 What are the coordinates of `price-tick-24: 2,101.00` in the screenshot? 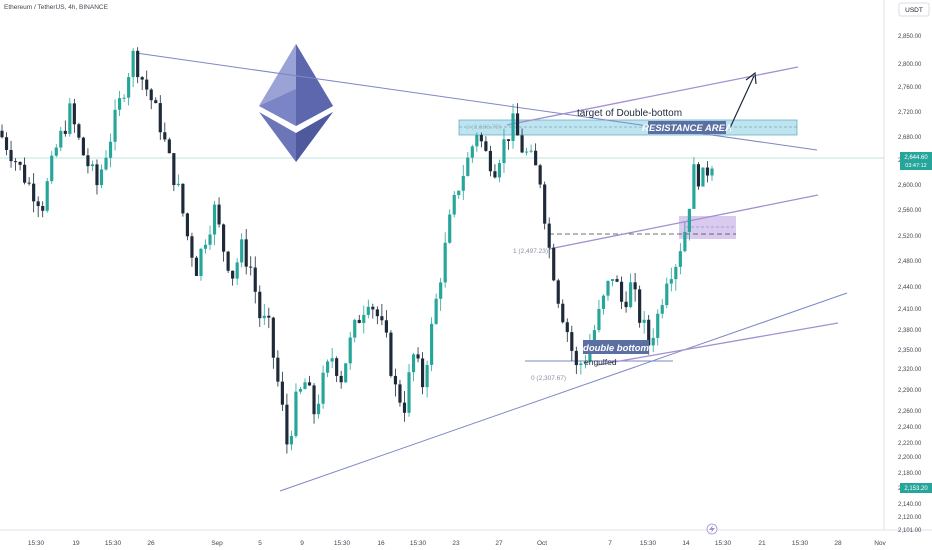 It's located at (910, 531).